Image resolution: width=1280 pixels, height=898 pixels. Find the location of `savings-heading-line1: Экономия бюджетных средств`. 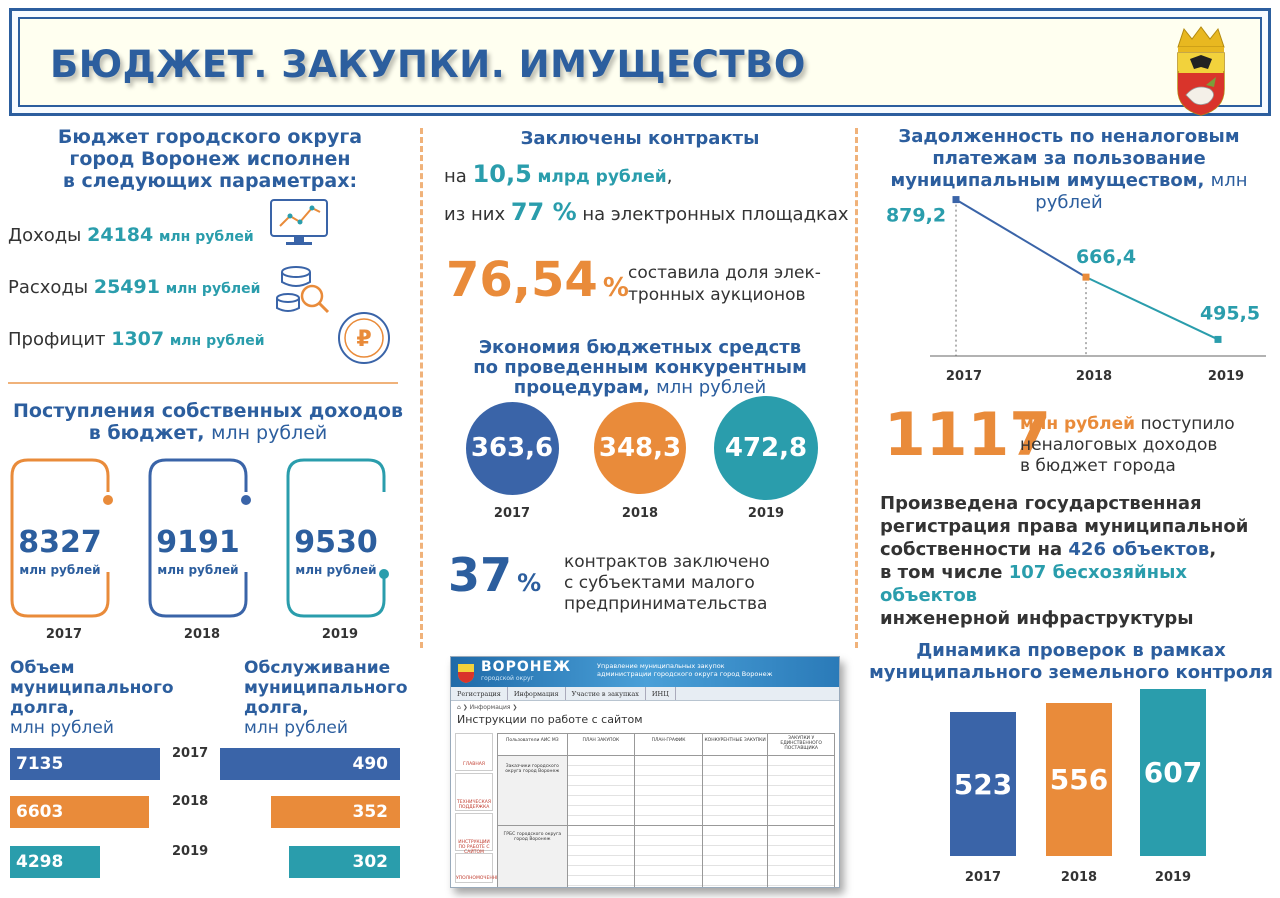

savings-heading-line1: Экономия бюджетных средств is located at coordinates (640, 347).